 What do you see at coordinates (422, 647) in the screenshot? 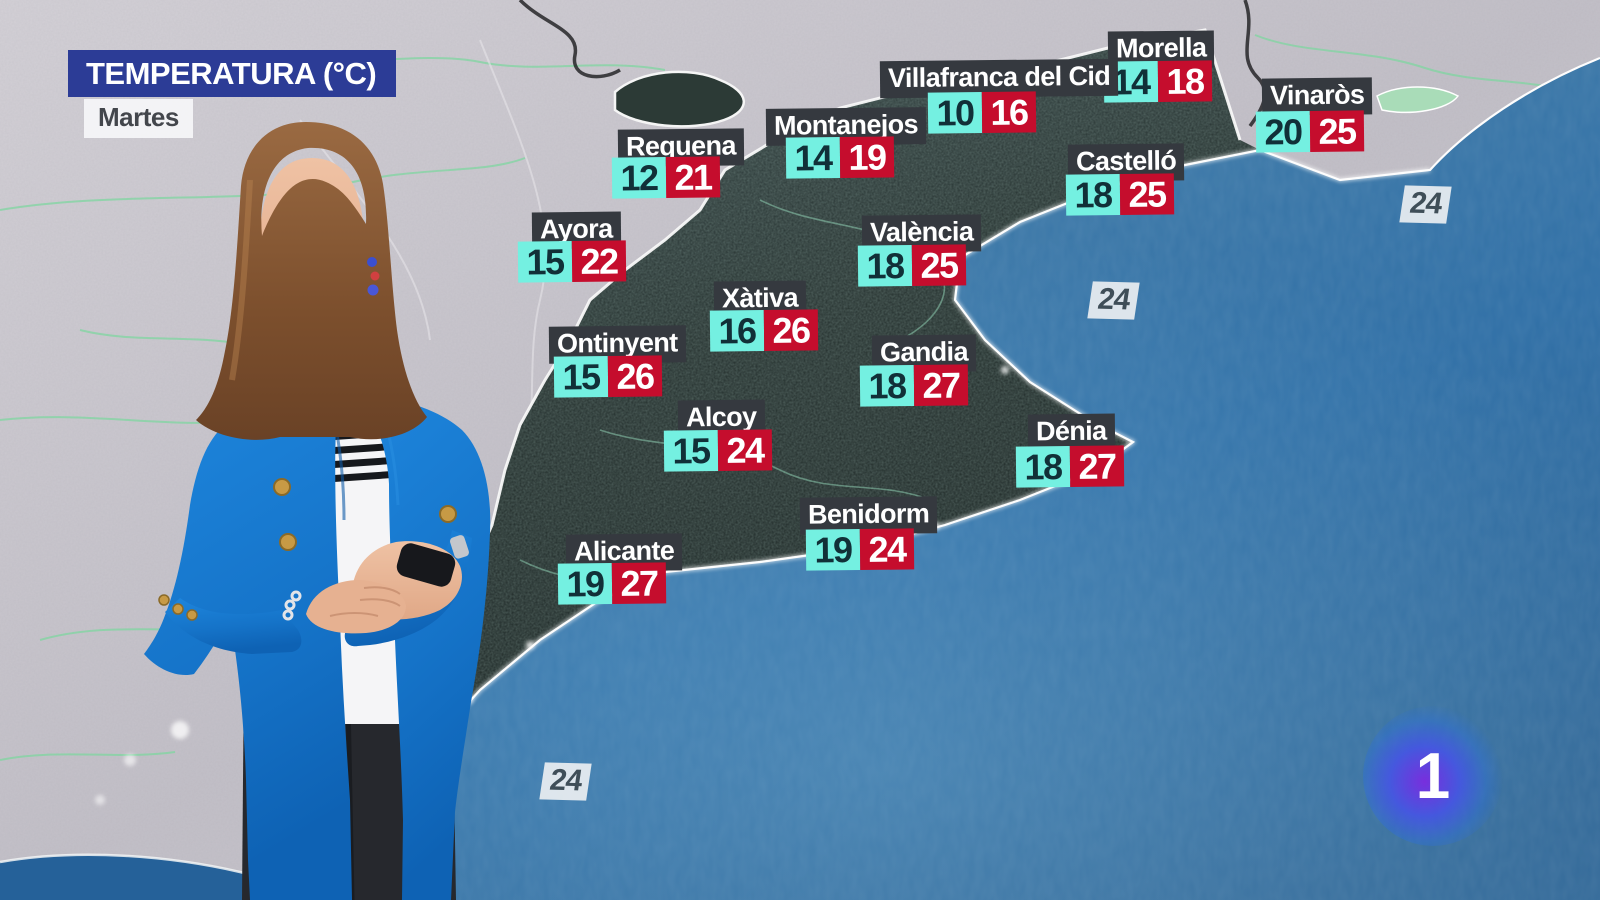
I see `presenter-blazer-right` at bounding box center [422, 647].